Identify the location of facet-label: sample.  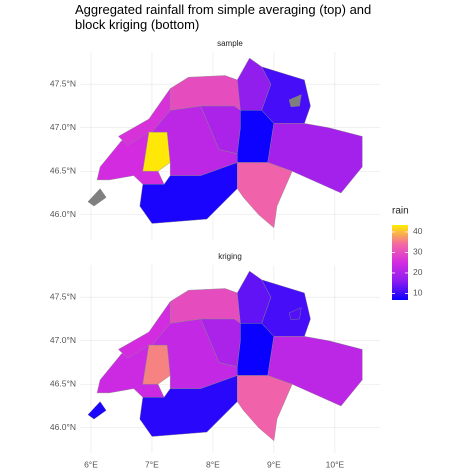
(230, 43).